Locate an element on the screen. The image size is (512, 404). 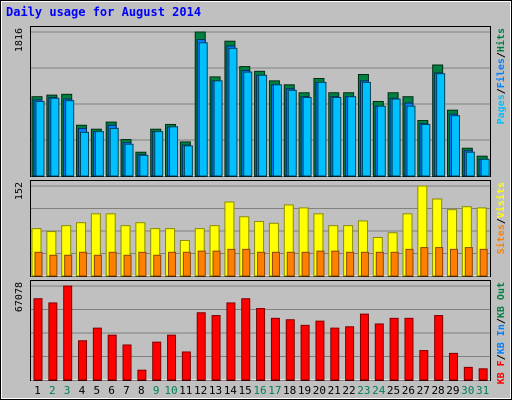
x-tick-label-1: 1 is located at coordinates (37, 390).